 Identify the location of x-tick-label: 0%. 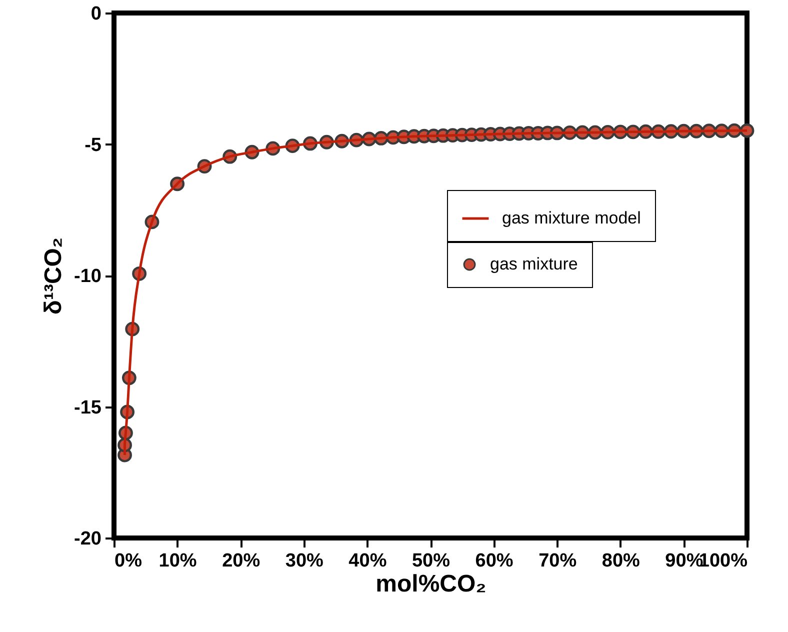
(128, 561).